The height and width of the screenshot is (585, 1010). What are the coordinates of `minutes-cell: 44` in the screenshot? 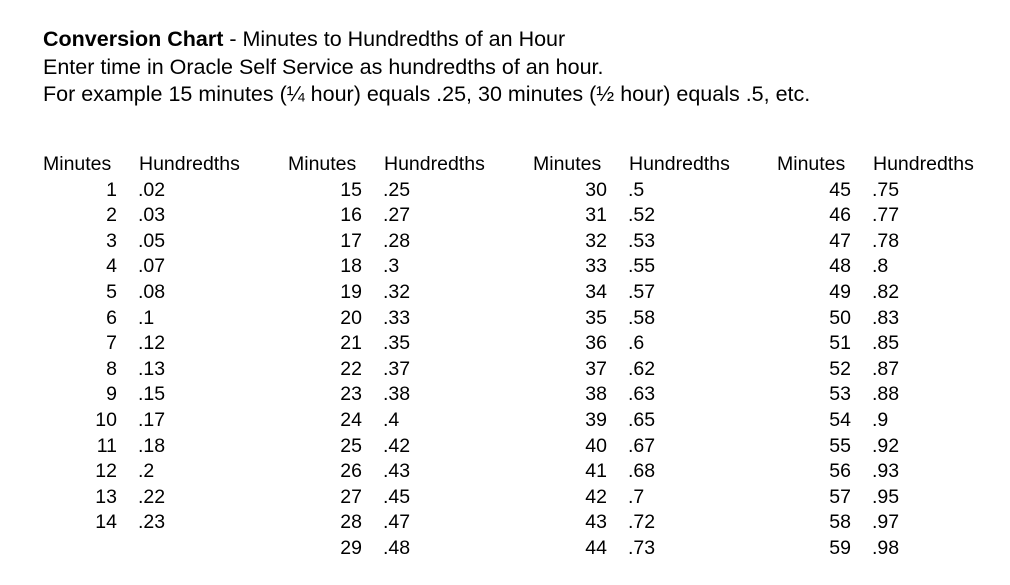 It's located at (596, 547).